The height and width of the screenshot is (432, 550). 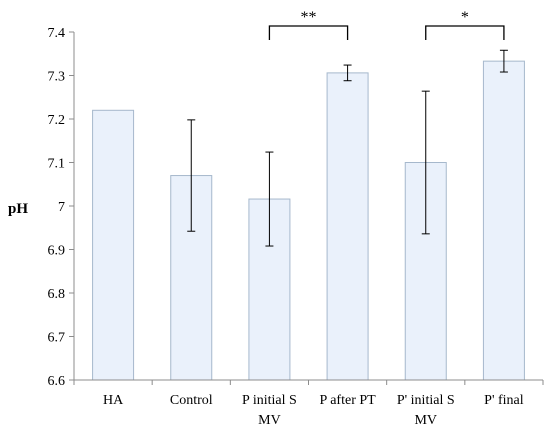 I want to click on y-tick-label: 6.7, so click(x=57, y=338).